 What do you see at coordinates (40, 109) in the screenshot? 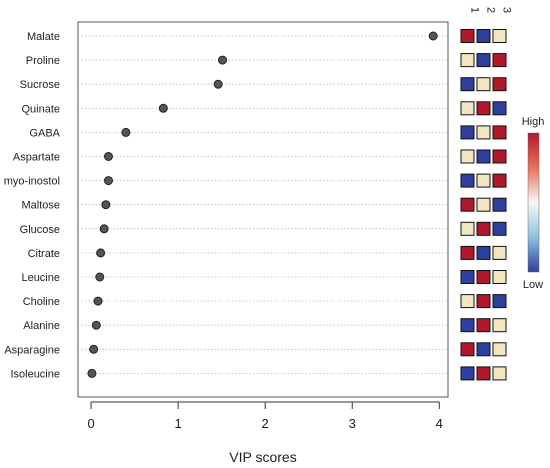
I see `category-label: Quinate` at bounding box center [40, 109].